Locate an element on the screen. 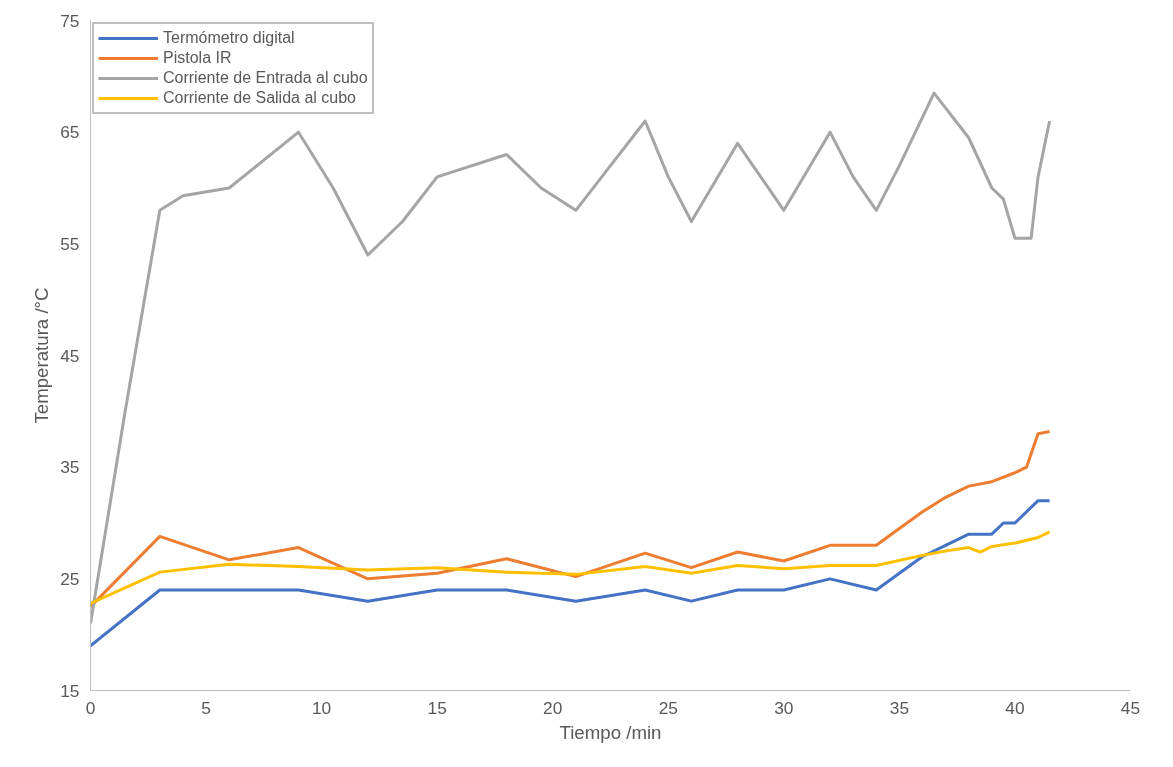  y-tick-label: 15 is located at coordinates (70, 690).